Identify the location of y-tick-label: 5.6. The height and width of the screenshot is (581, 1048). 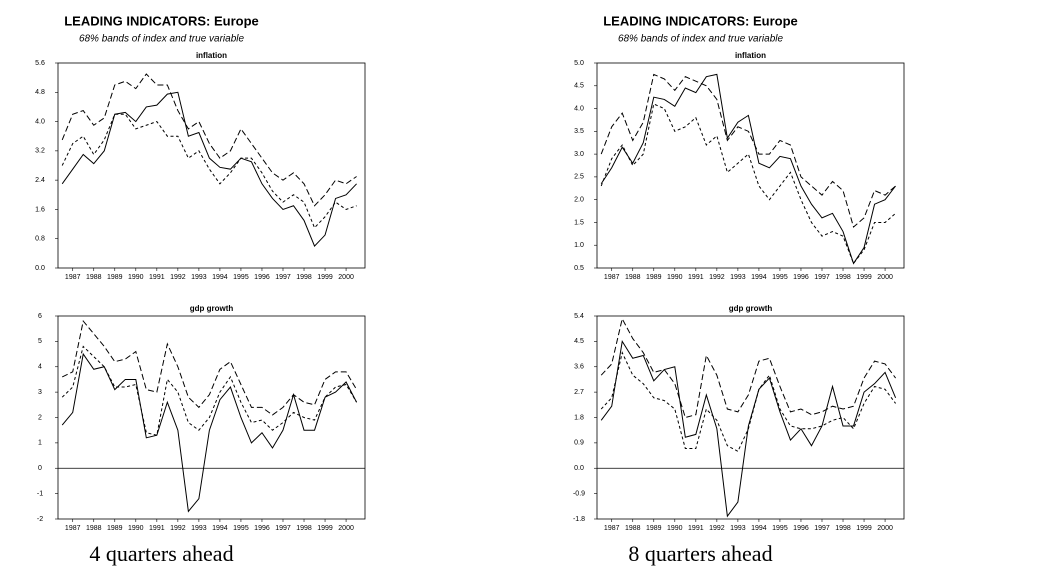
(40, 63).